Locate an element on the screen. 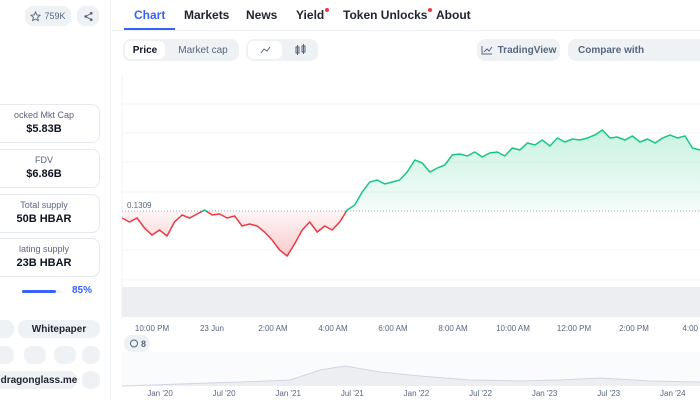 This screenshot has height=400, width=700. whitepaper-button: Whitepaper is located at coordinates (59, 329).